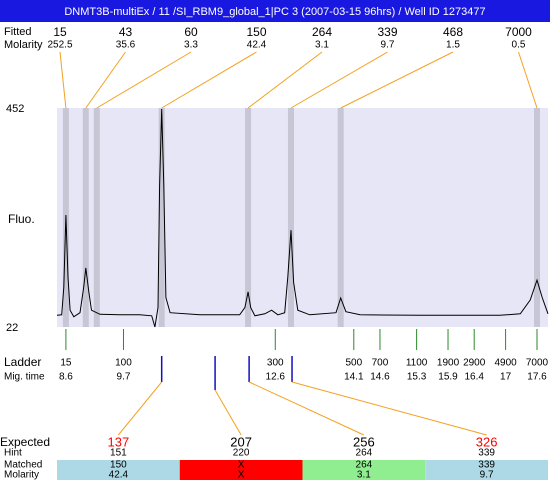  Describe the element at coordinates (256, 32) in the screenshot. I see `peak-size: 150` at that location.